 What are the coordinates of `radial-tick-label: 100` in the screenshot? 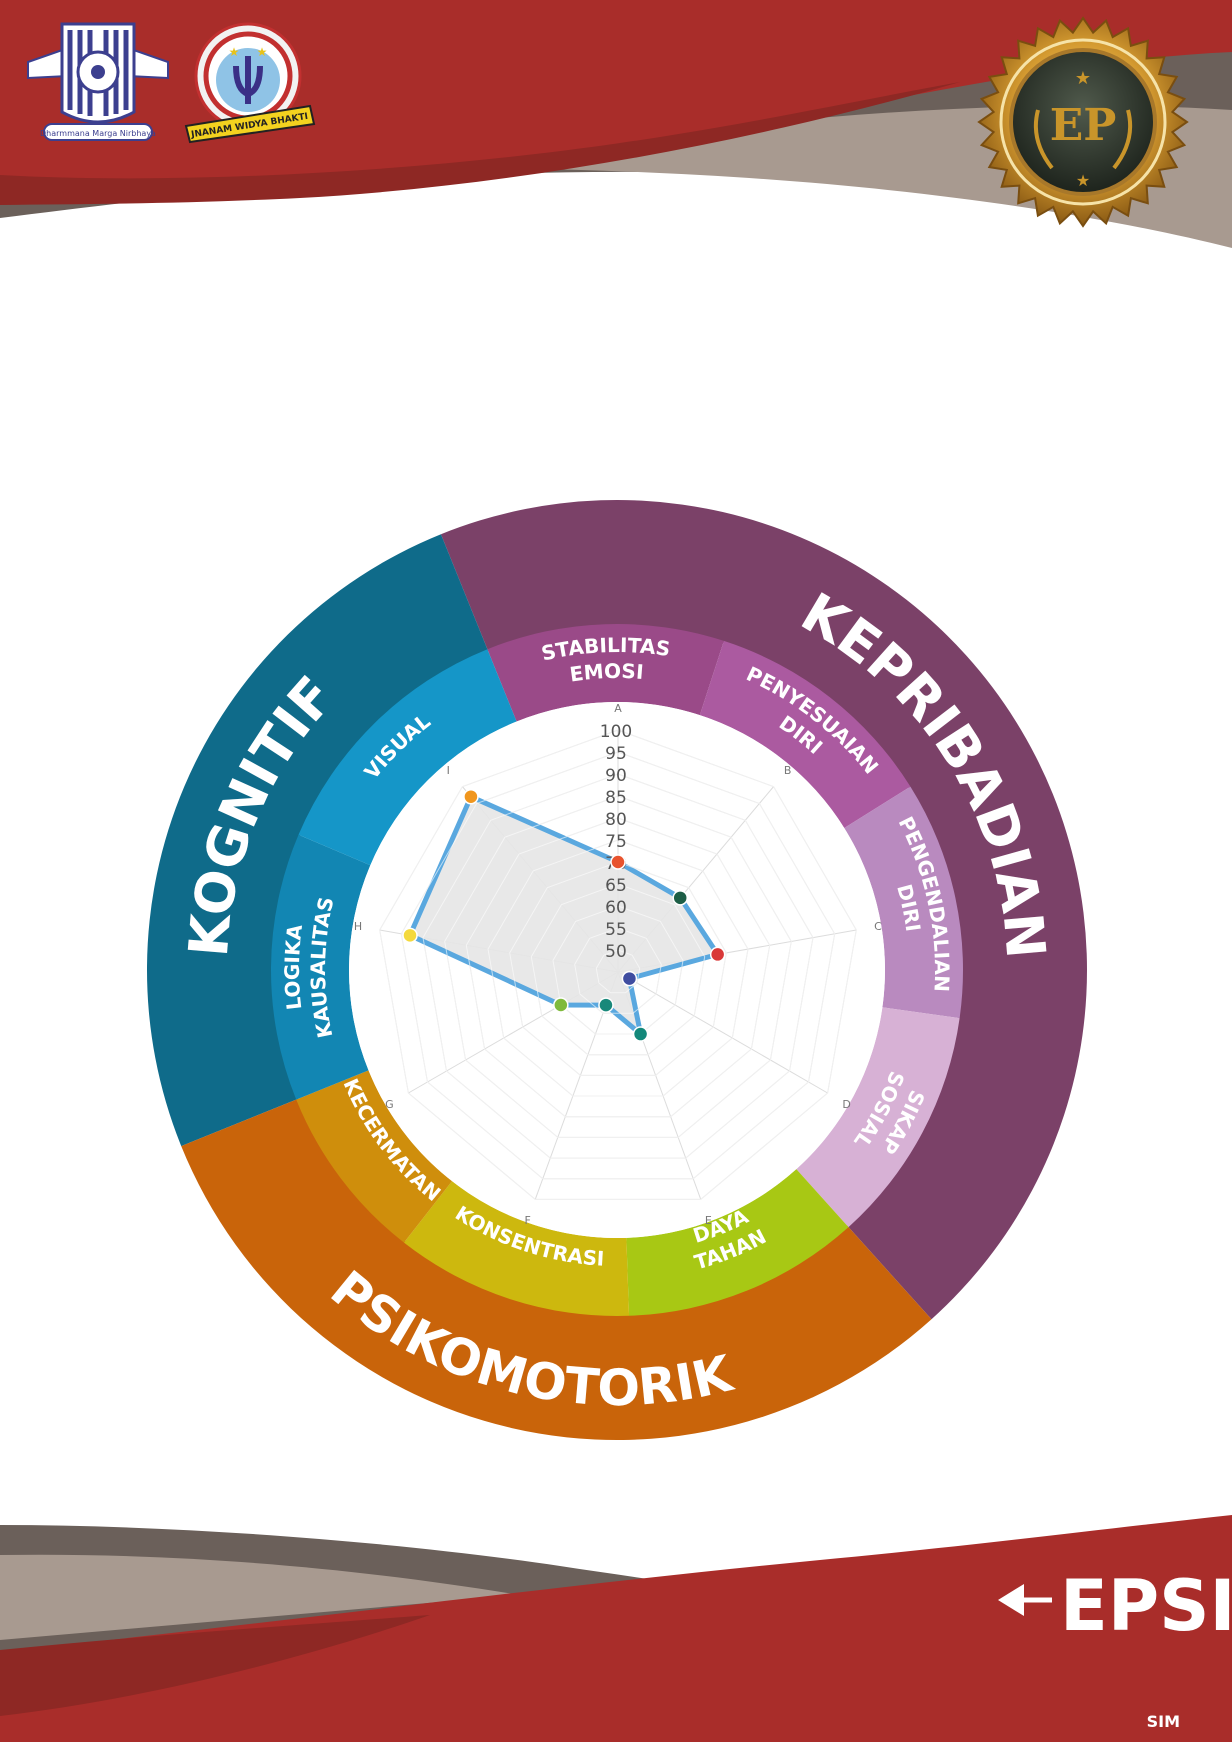 It's located at (616, 732).